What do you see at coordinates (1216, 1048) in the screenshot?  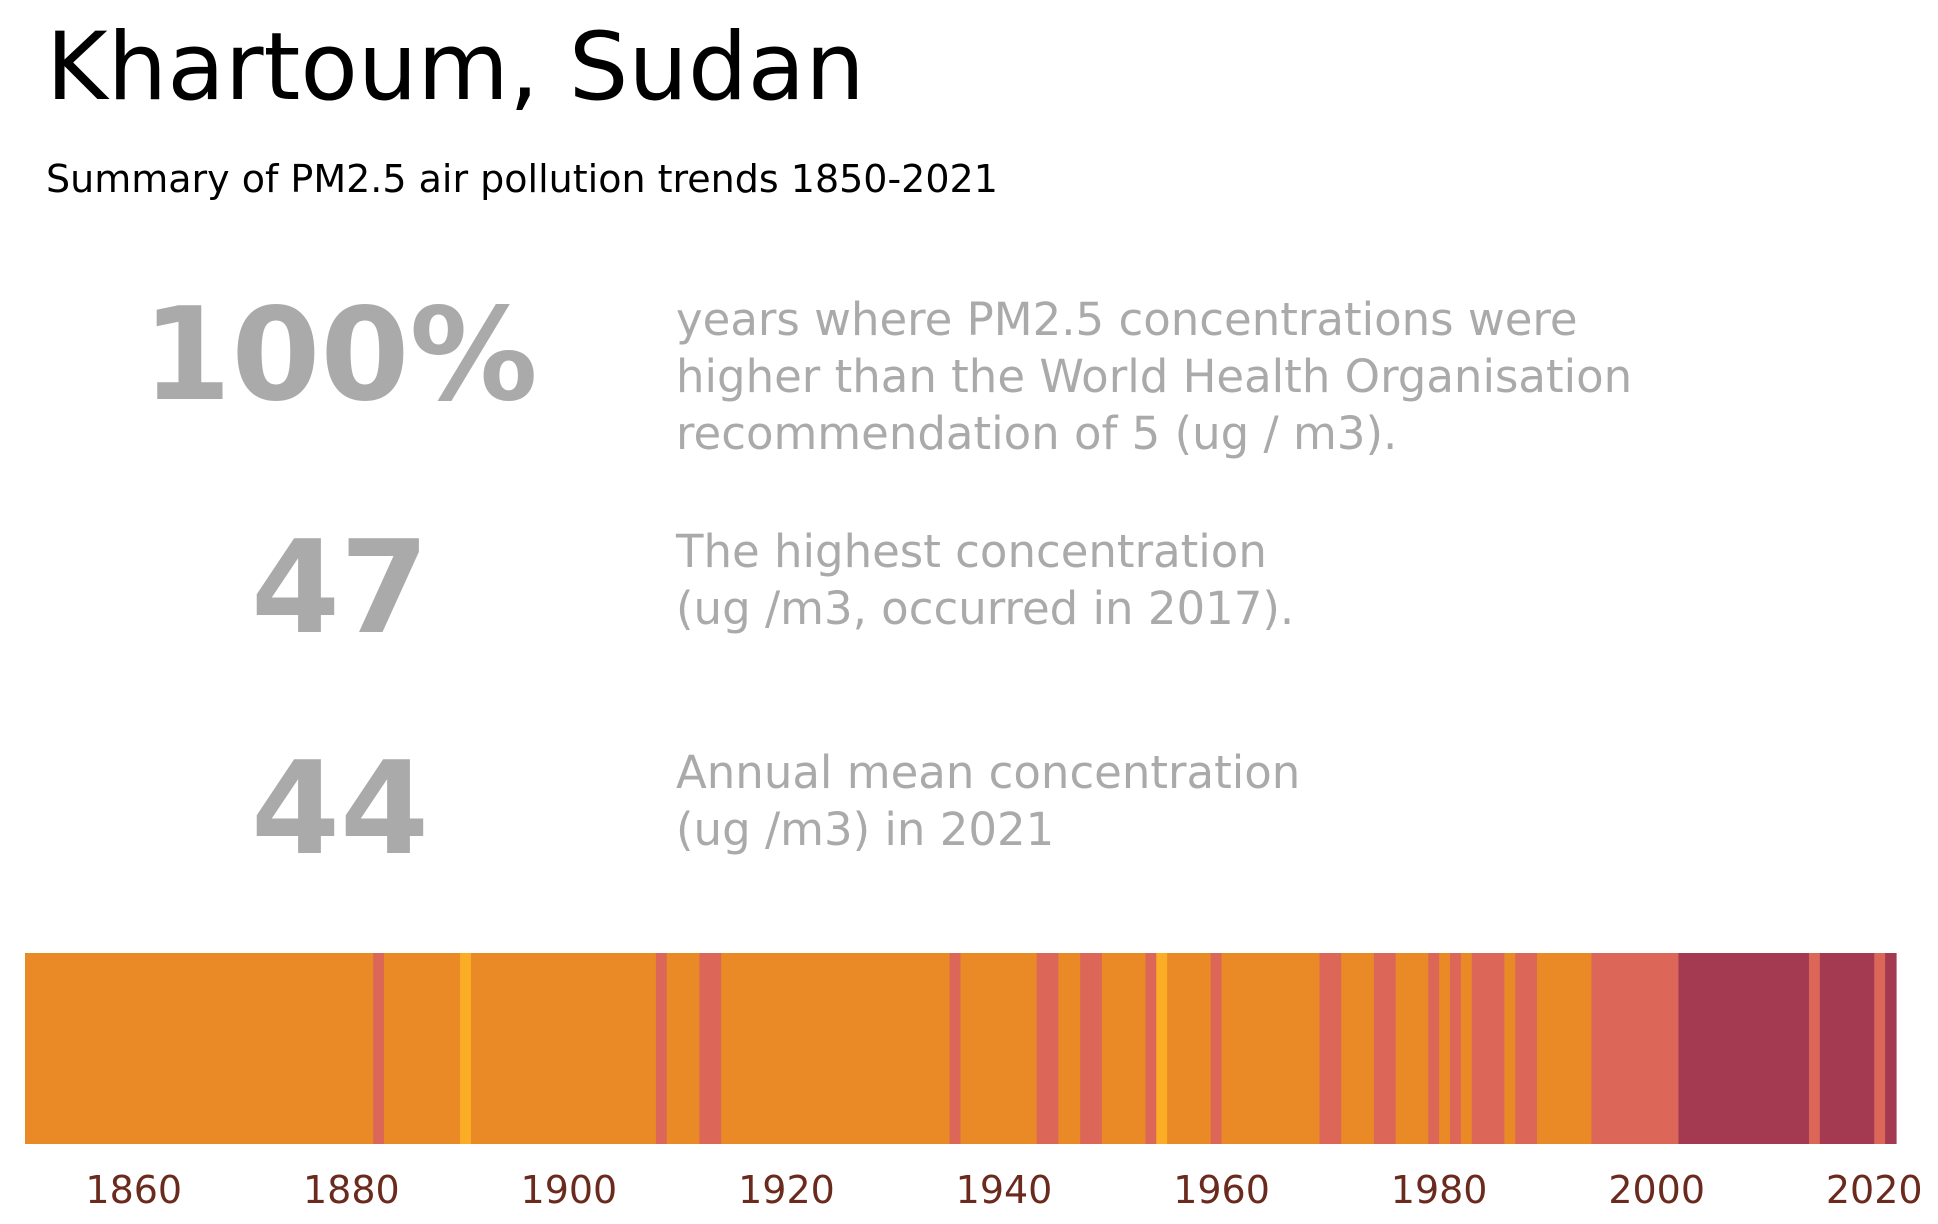 I see `stripe-segment-1959` at bounding box center [1216, 1048].